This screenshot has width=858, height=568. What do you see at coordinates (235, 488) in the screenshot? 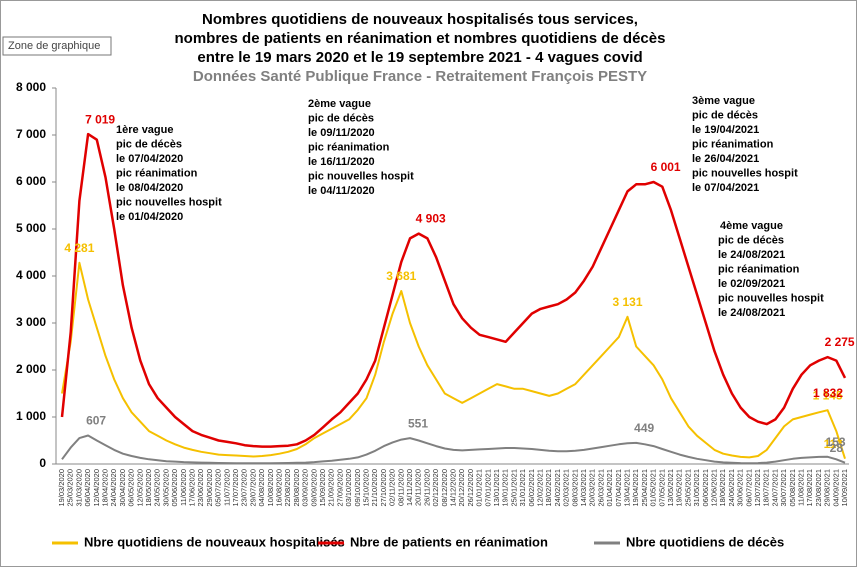
I see `x-tick-label: 17/07/2020` at bounding box center [235, 488].